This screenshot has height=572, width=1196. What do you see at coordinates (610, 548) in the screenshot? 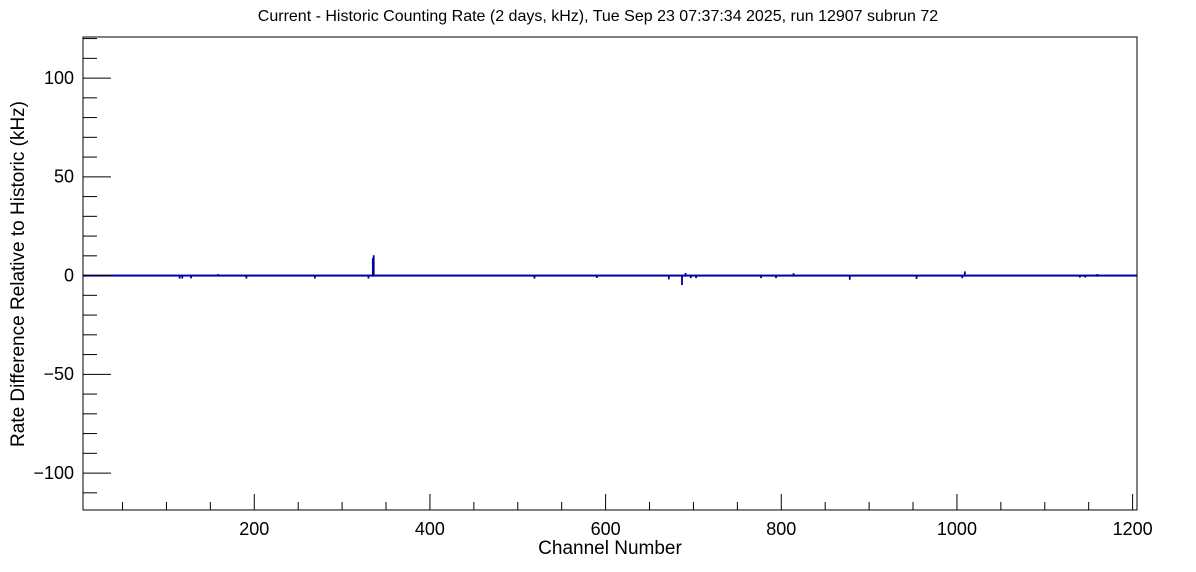
I see `x-axis-title: Channel Number` at bounding box center [610, 548].